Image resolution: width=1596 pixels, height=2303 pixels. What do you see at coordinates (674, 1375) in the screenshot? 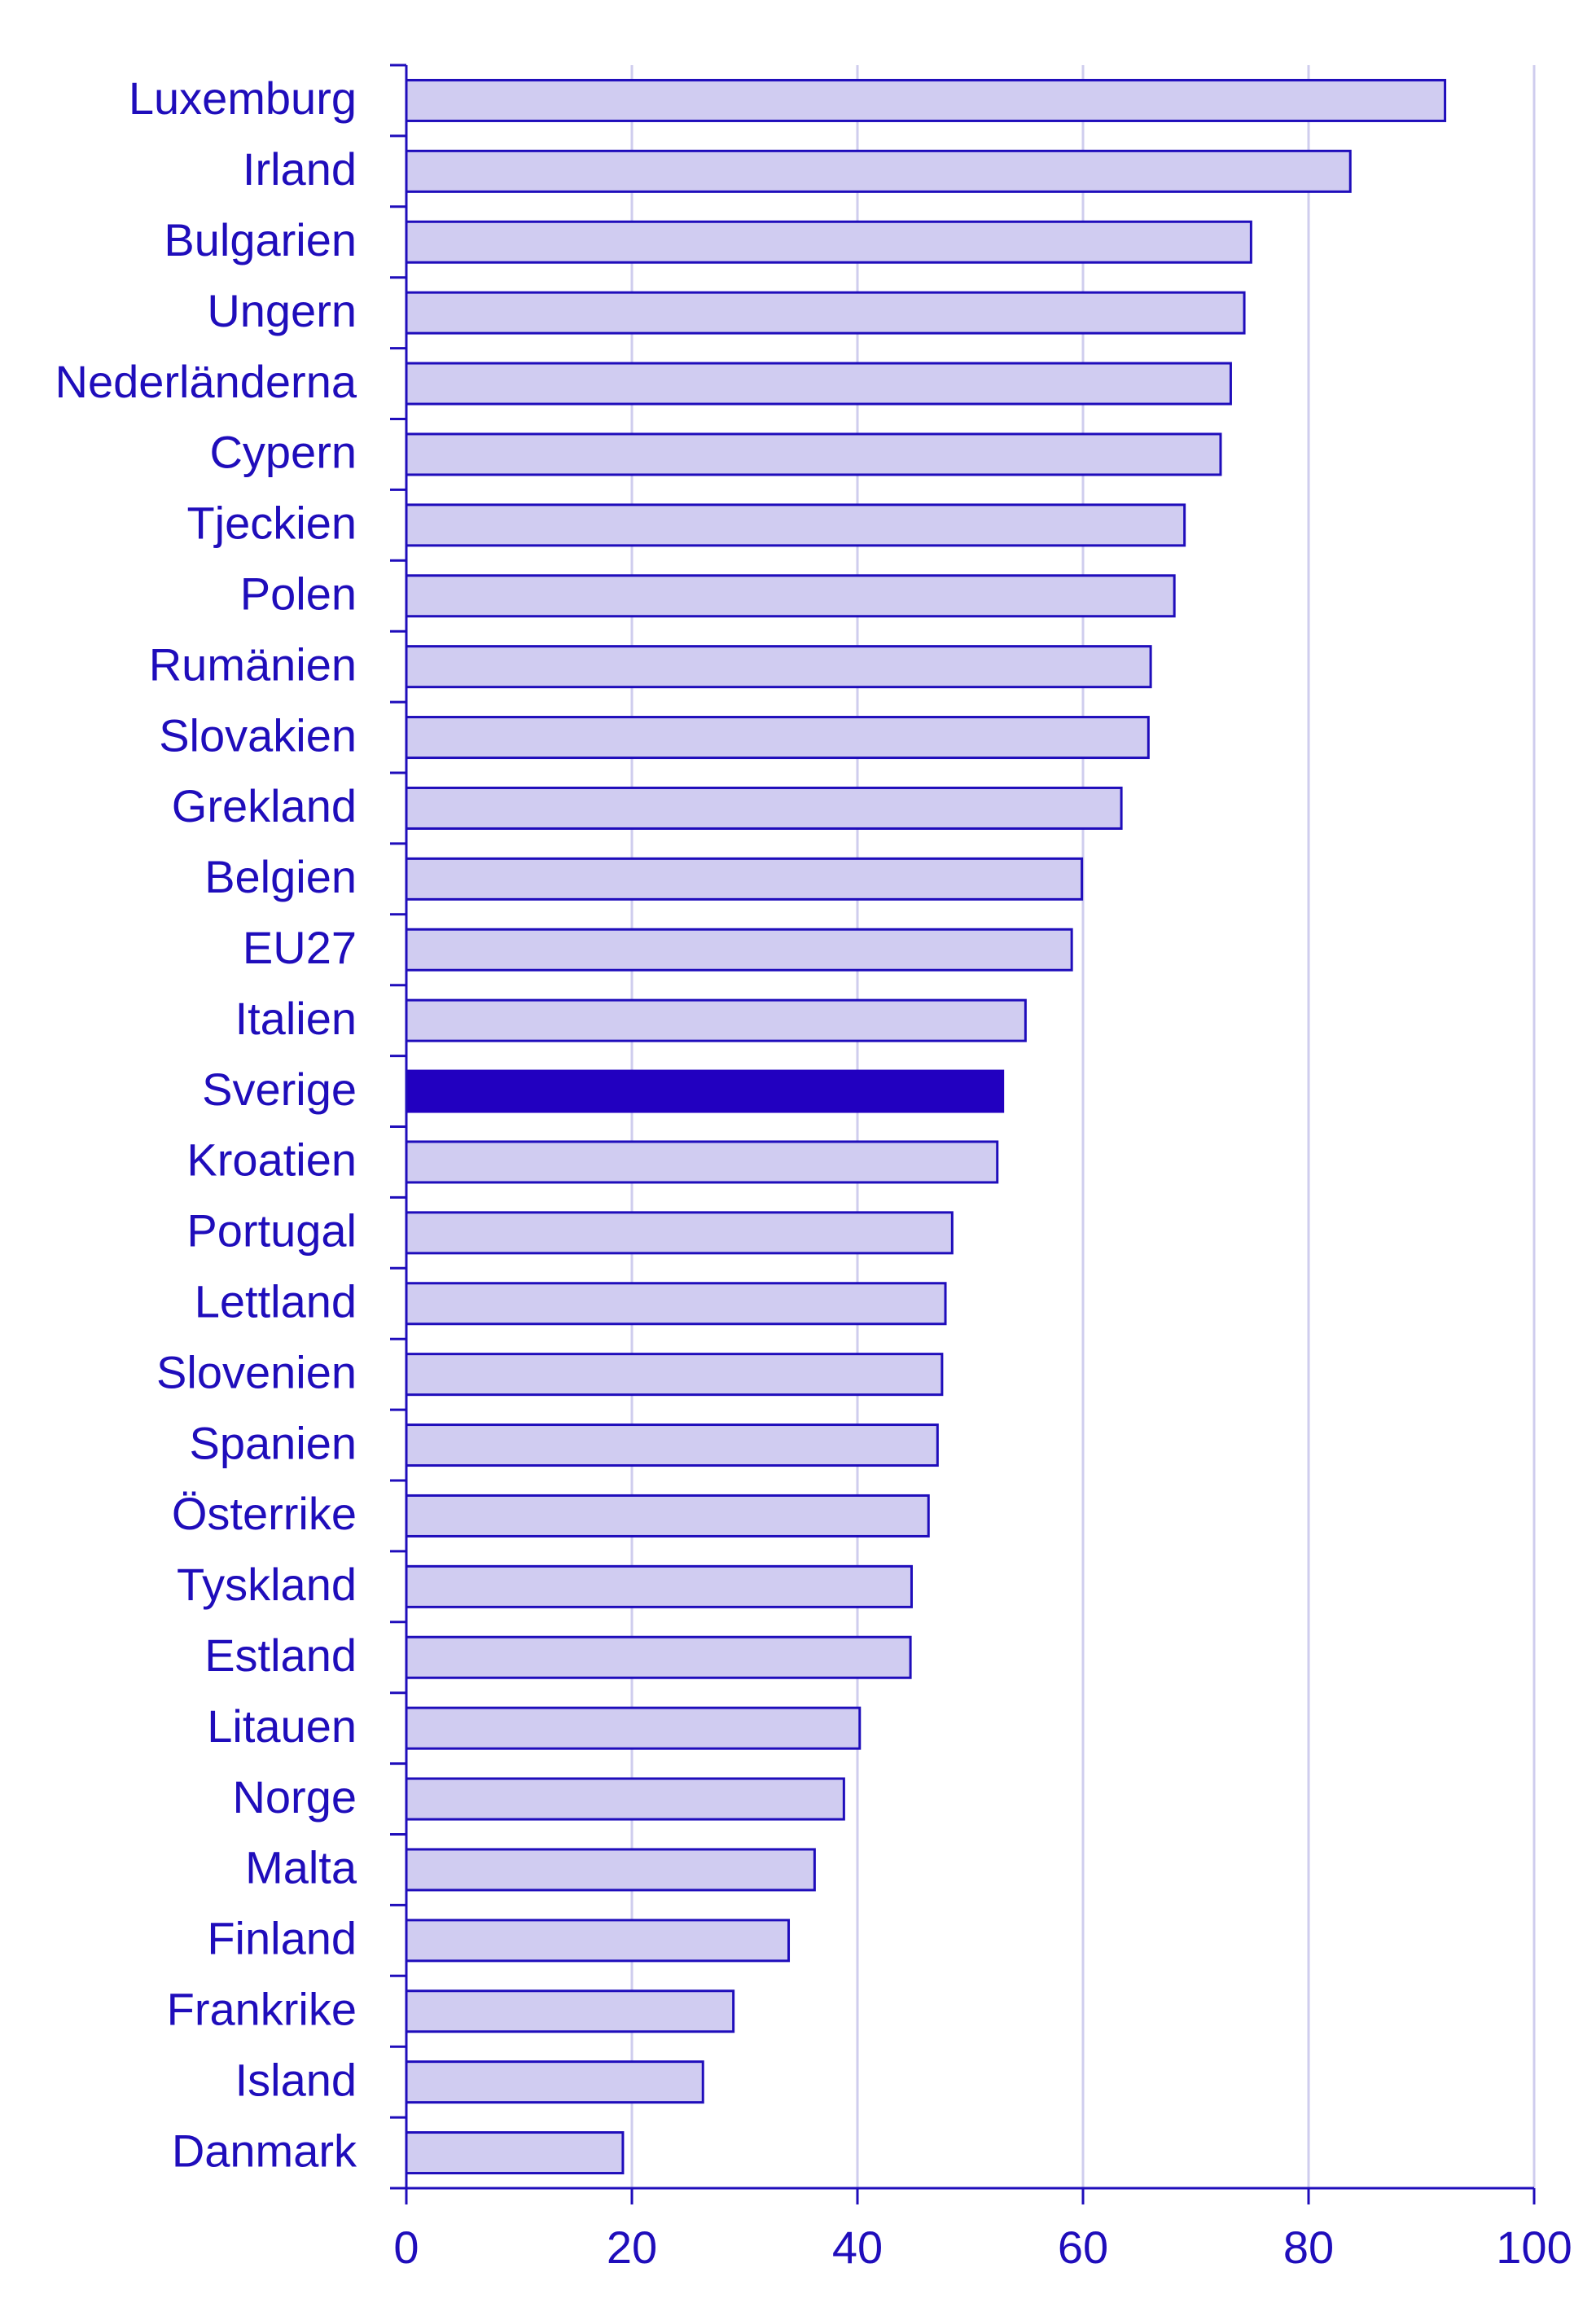
I see `bar-slovenien` at bounding box center [674, 1375].